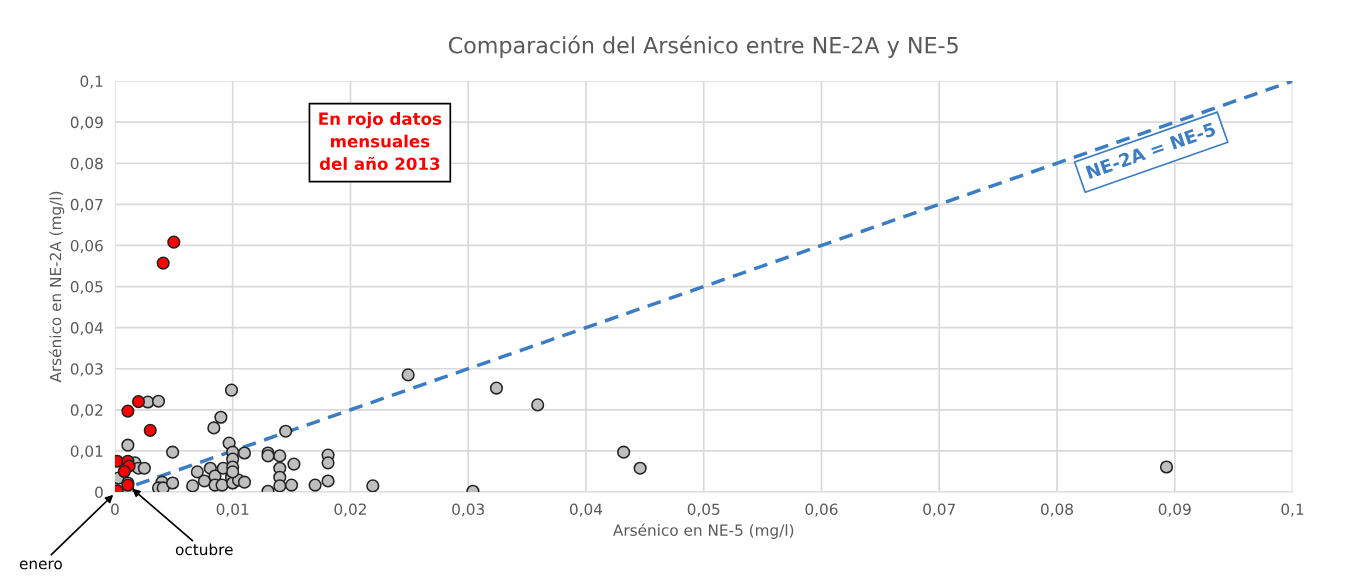 This screenshot has height=583, width=1352. I want to click on x-tick-label: 0,01, so click(232, 510).